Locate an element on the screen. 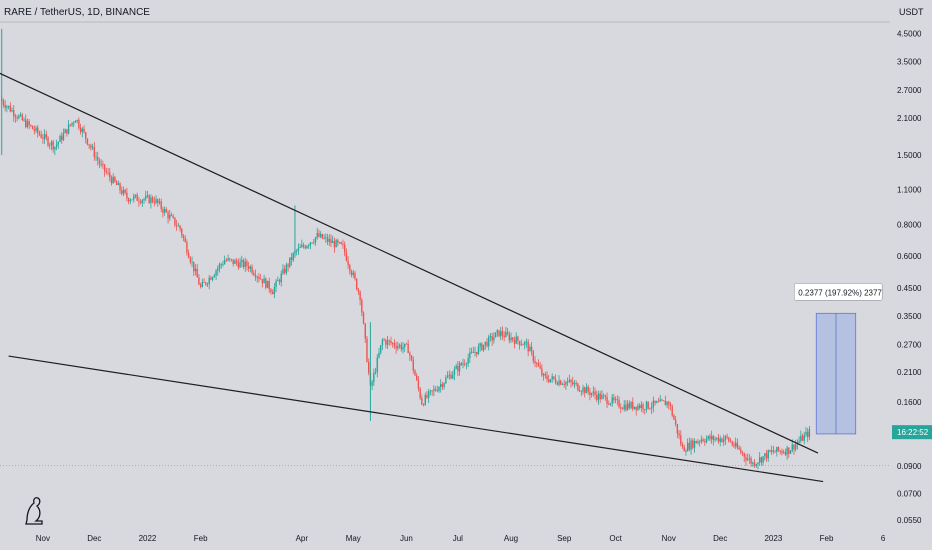  measure-tool: 0.2377 (197.92%) 2377 is located at coordinates (838, 359).